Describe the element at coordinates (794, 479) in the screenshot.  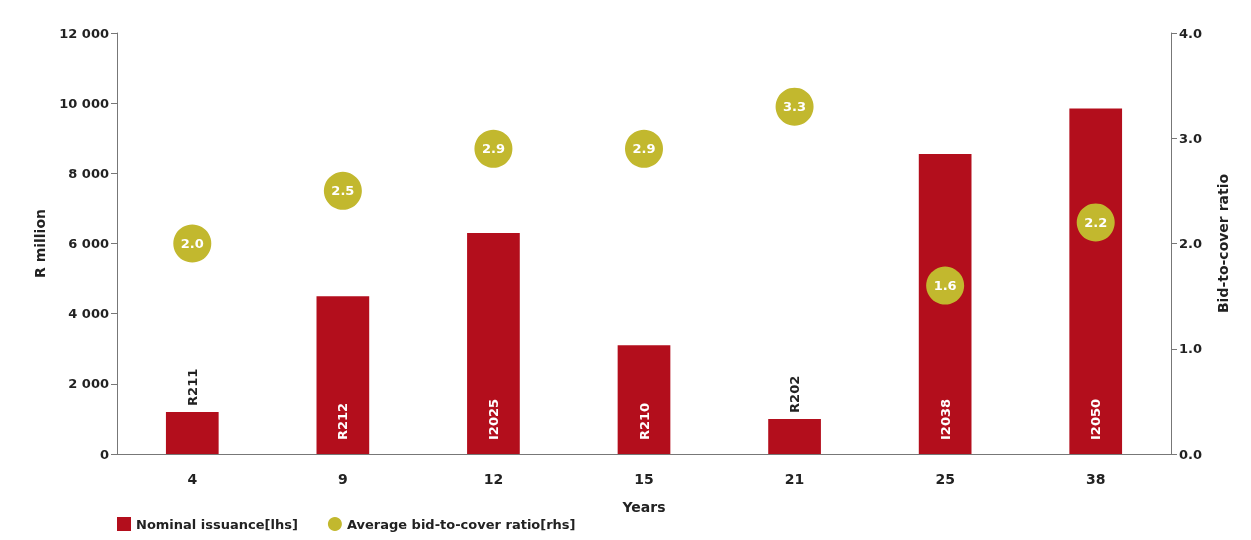
I see `x-tick-label: 21` at that location.